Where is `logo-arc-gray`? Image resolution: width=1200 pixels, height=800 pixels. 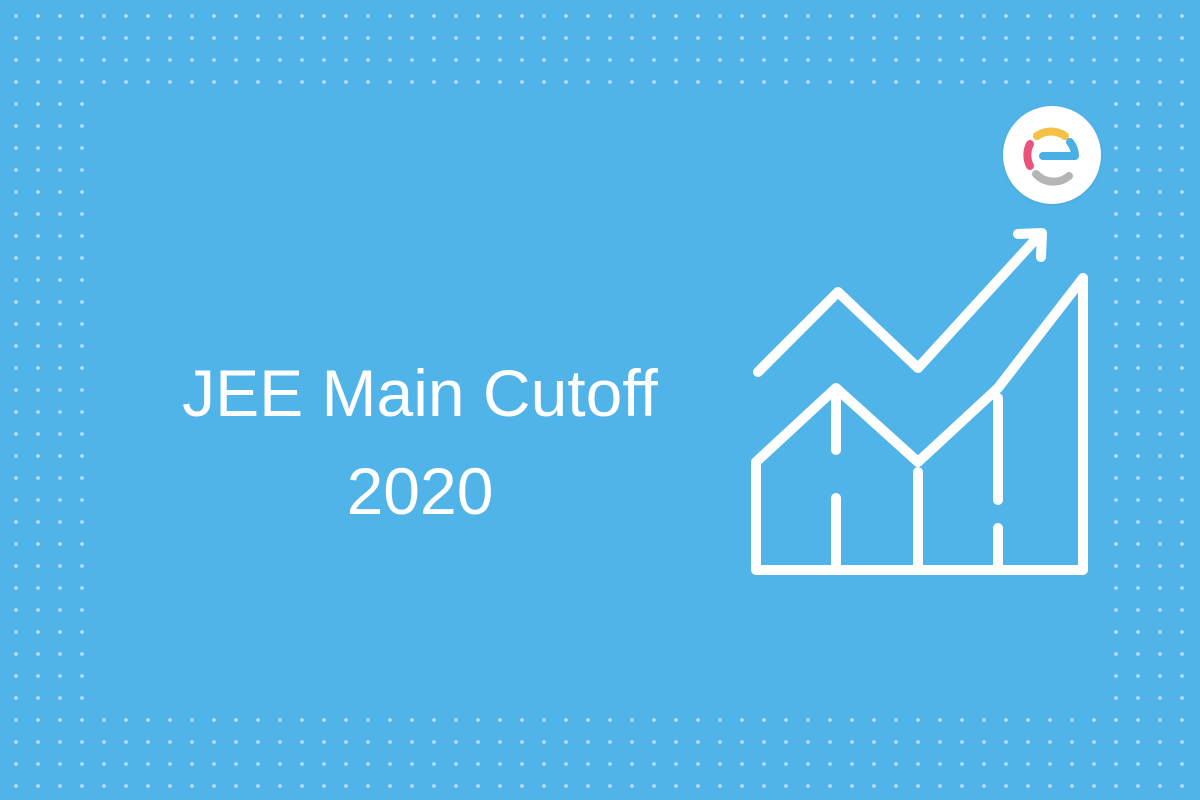
logo-arc-gray is located at coordinates (1052, 178).